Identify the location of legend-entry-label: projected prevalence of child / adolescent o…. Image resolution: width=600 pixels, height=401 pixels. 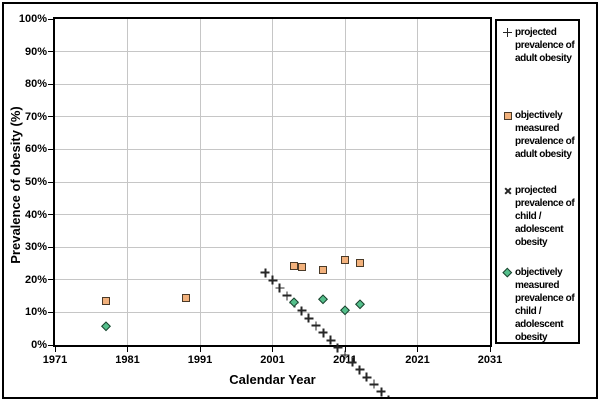
(544, 216).